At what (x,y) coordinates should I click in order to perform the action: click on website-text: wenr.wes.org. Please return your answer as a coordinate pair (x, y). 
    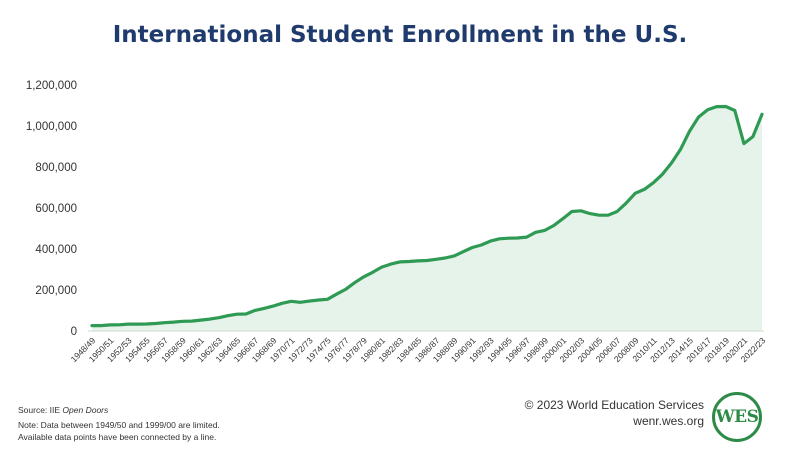
    Looking at the image, I should click on (668, 421).